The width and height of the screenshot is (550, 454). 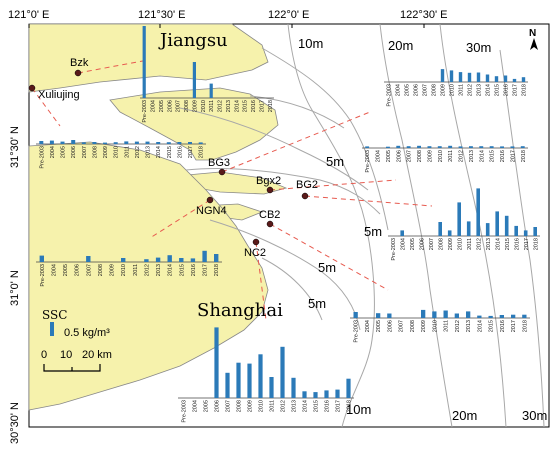 What do you see at coordinates (310, 43) in the screenshot?
I see `depth-label-10m-top: 10m` at bounding box center [310, 43].